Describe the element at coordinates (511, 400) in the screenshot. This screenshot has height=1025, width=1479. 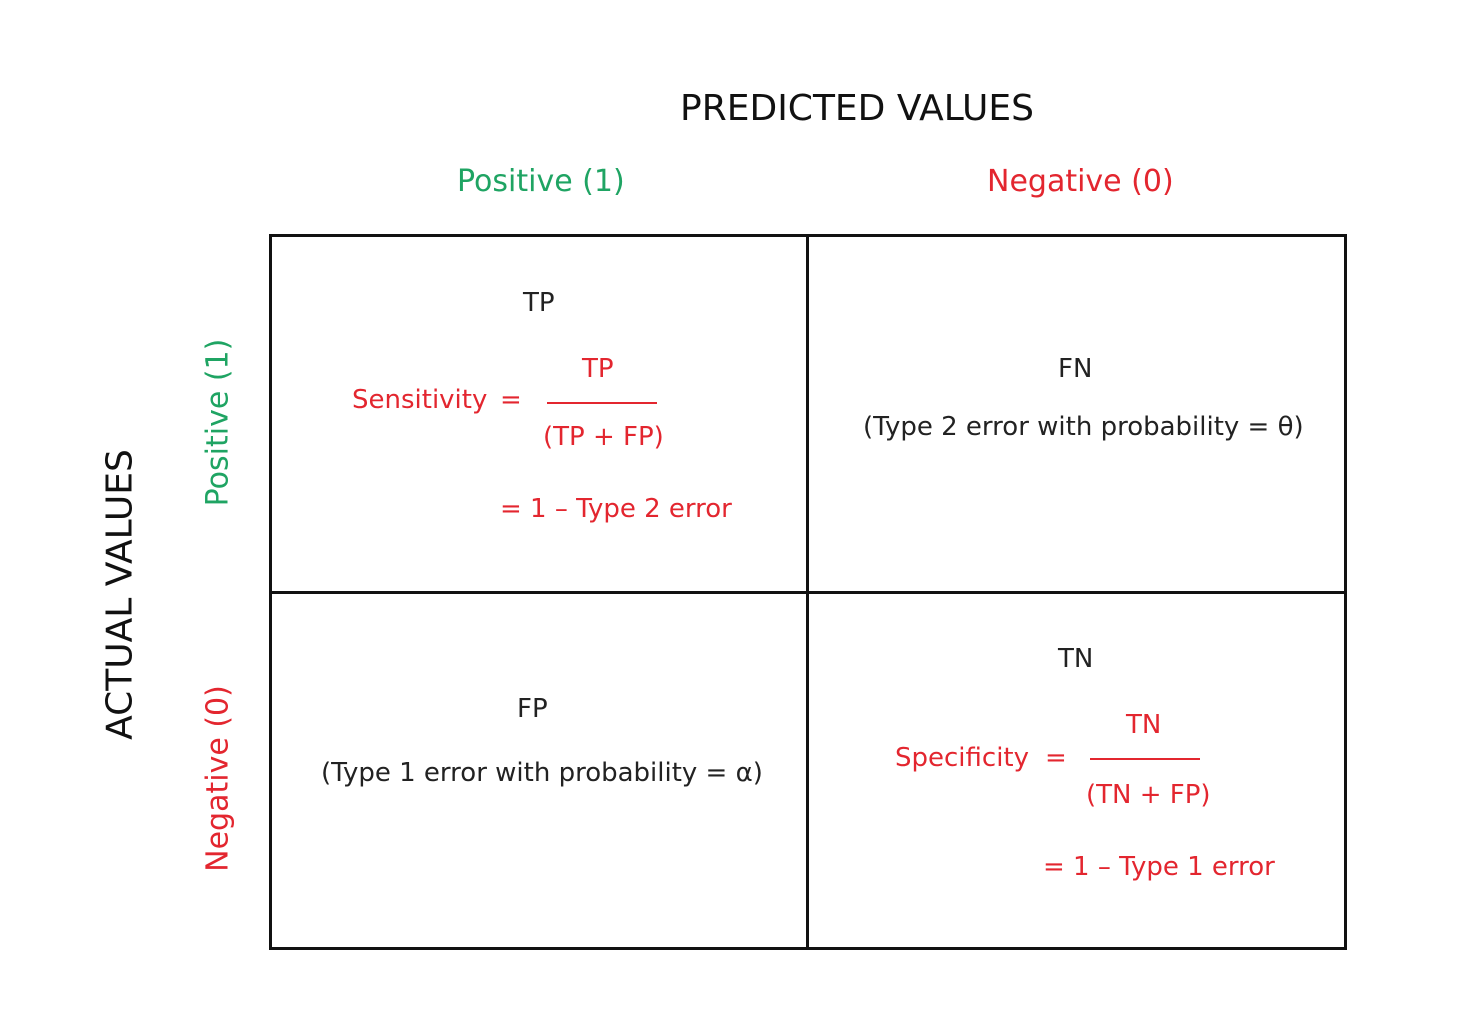
I see `sensitivity-equals: =` at that location.